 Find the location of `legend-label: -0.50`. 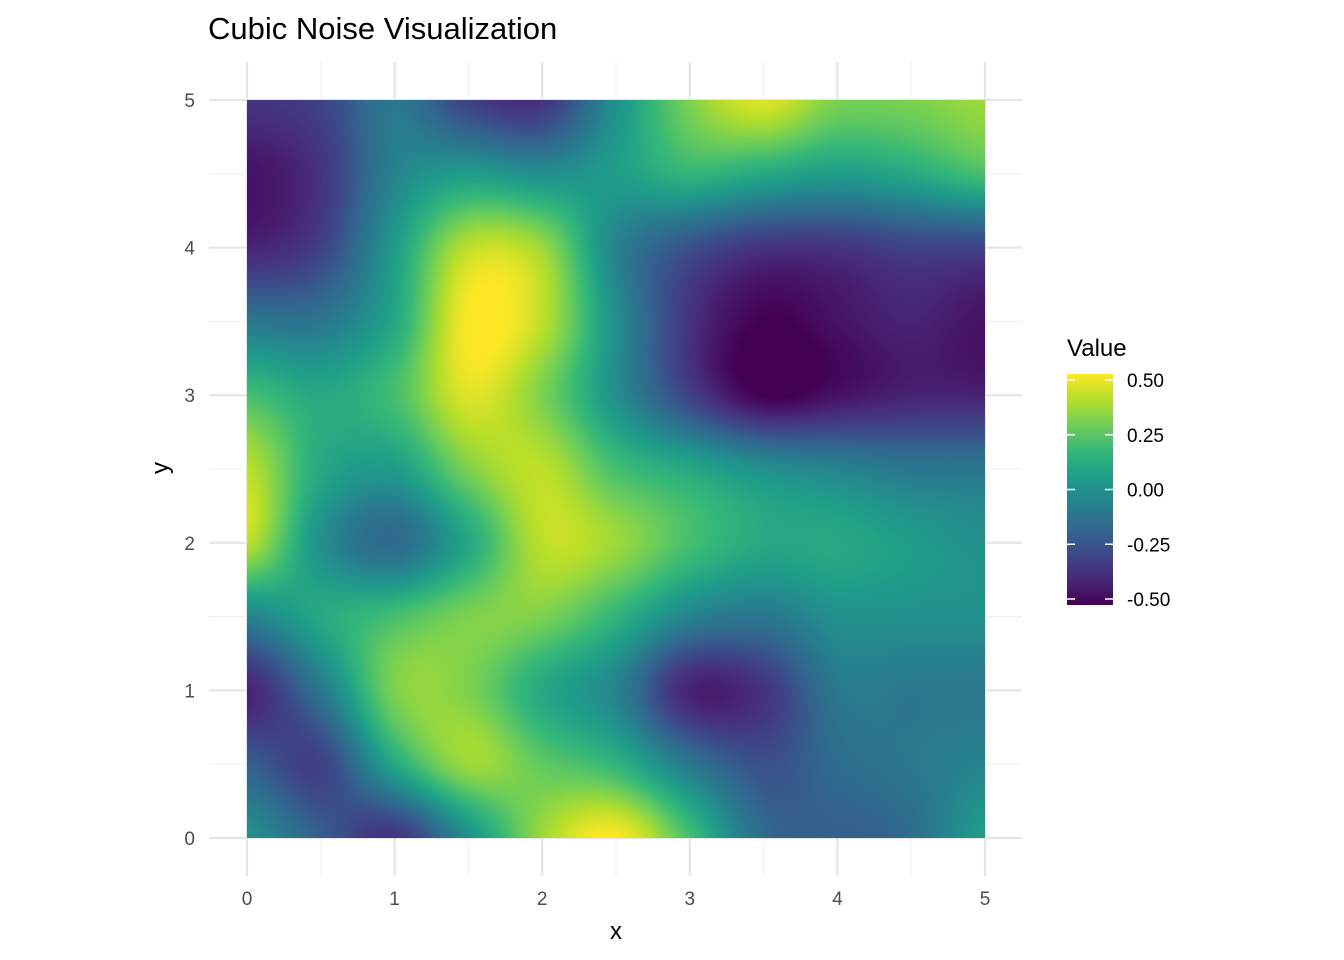

legend-label: -0.50 is located at coordinates (1148, 600).